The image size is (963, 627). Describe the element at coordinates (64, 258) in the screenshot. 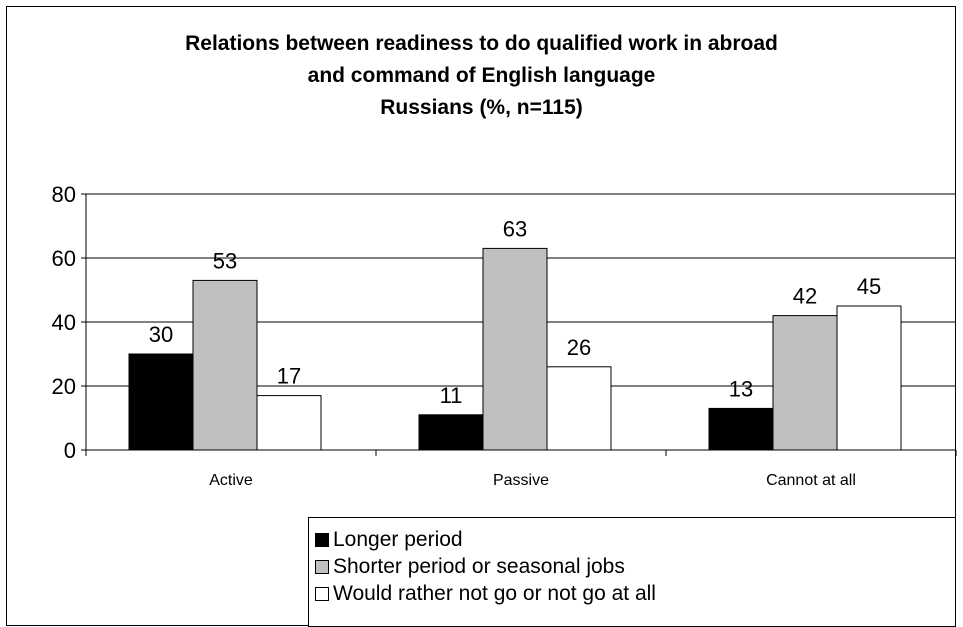

I see `y-tick-label-60: 60` at that location.